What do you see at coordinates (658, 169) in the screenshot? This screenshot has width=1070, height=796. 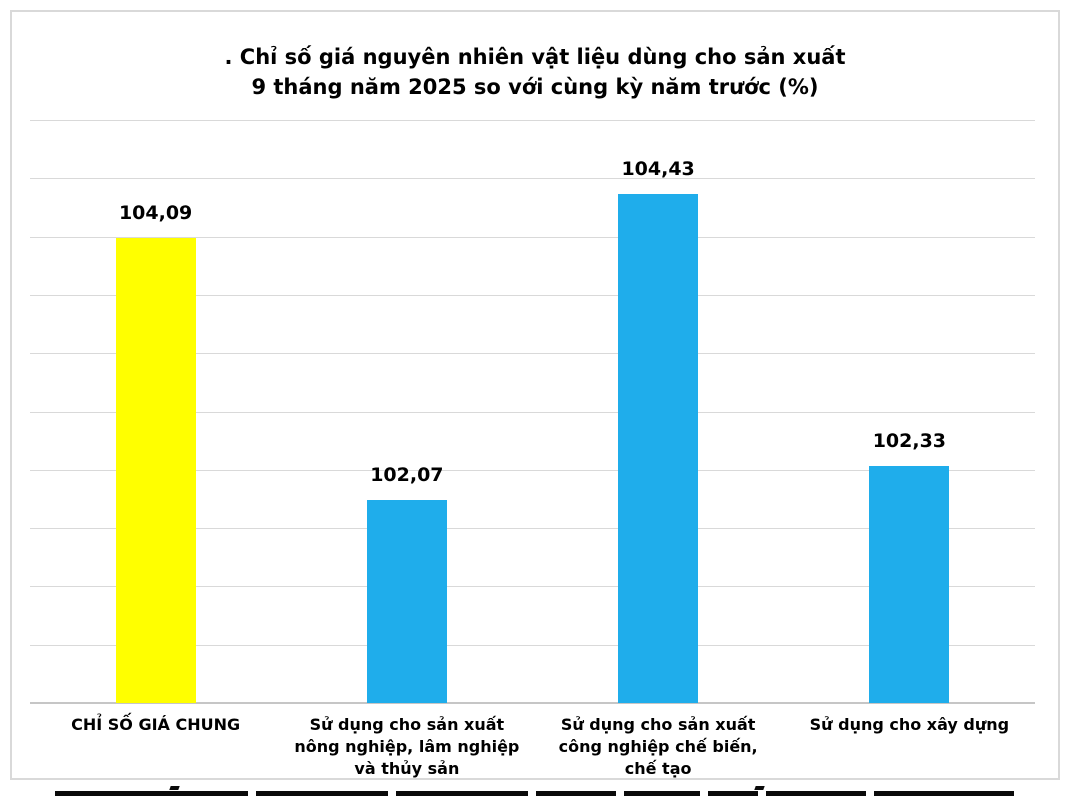 I see `bar-value-label: 104,43` at bounding box center [658, 169].